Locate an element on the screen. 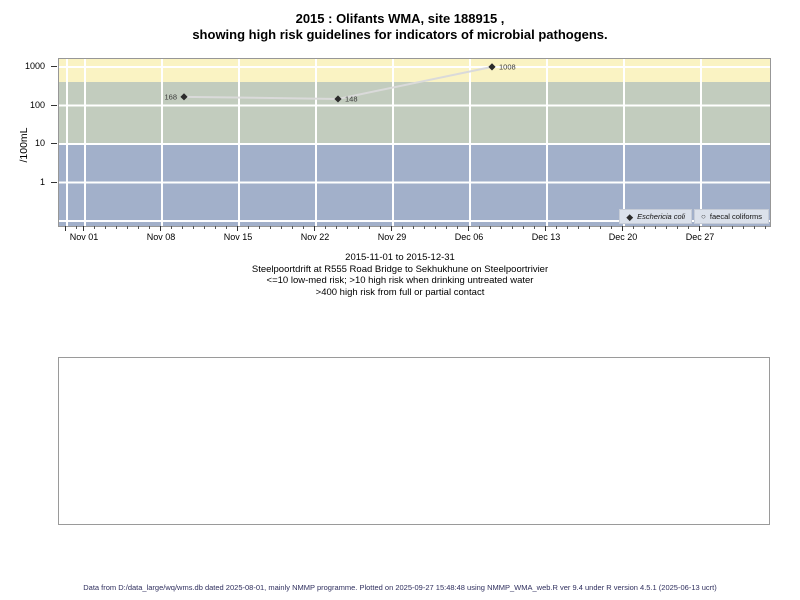 Image resolution: width=800 pixels, height=600 pixels. x-tick-label: Dec 20 is located at coordinates (623, 237).